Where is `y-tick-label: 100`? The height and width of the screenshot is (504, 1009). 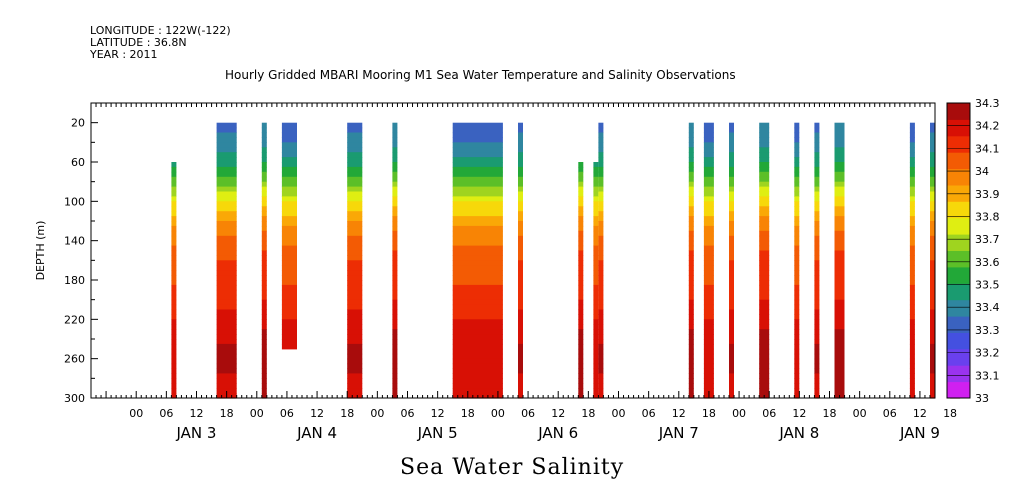
y-tick-label: 100 is located at coordinates (74, 201).